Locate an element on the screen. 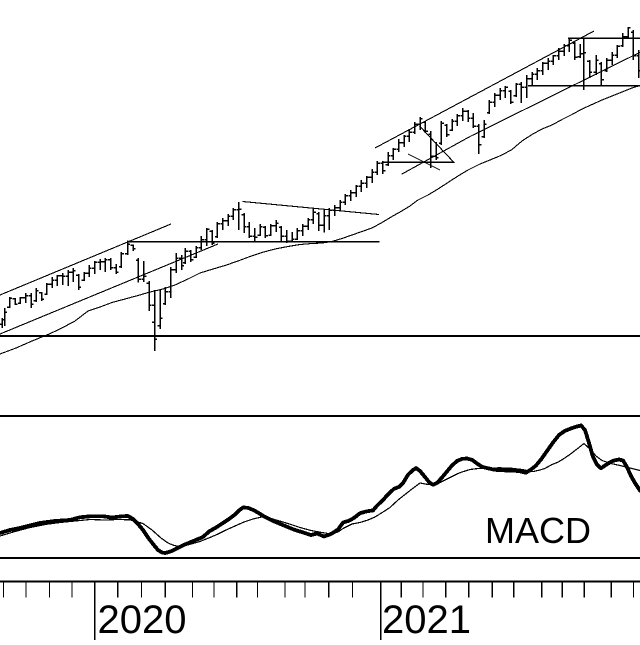 This screenshot has height=645, width=640. svg-text: 2020 is located at coordinates (142, 619).